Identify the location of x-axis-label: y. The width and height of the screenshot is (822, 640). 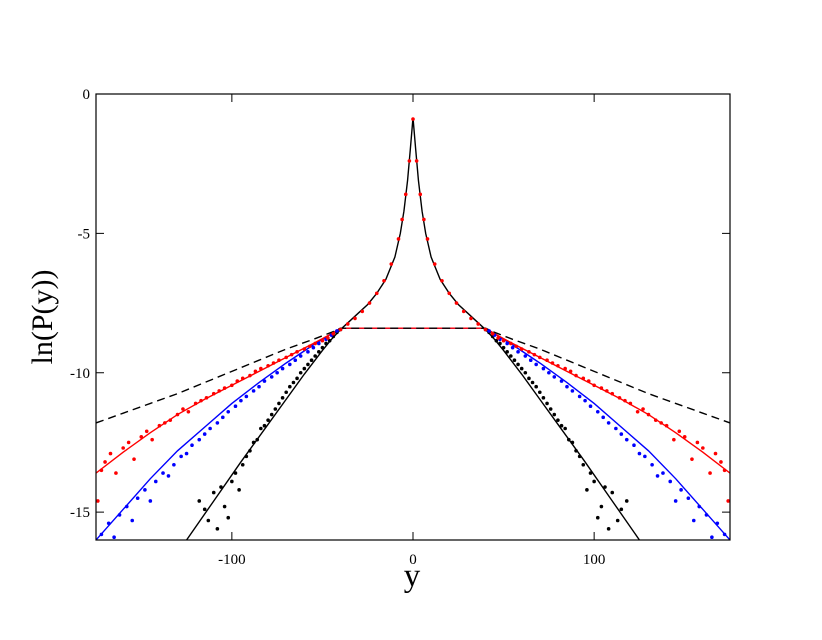
(412, 576).